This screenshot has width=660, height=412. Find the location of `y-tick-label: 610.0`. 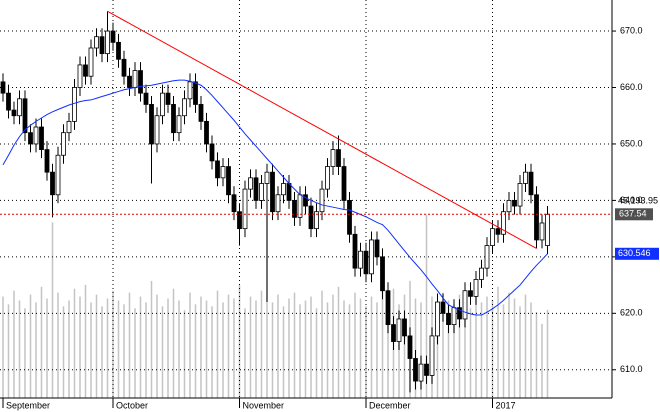

y-tick-label: 610.0 is located at coordinates (631, 369).